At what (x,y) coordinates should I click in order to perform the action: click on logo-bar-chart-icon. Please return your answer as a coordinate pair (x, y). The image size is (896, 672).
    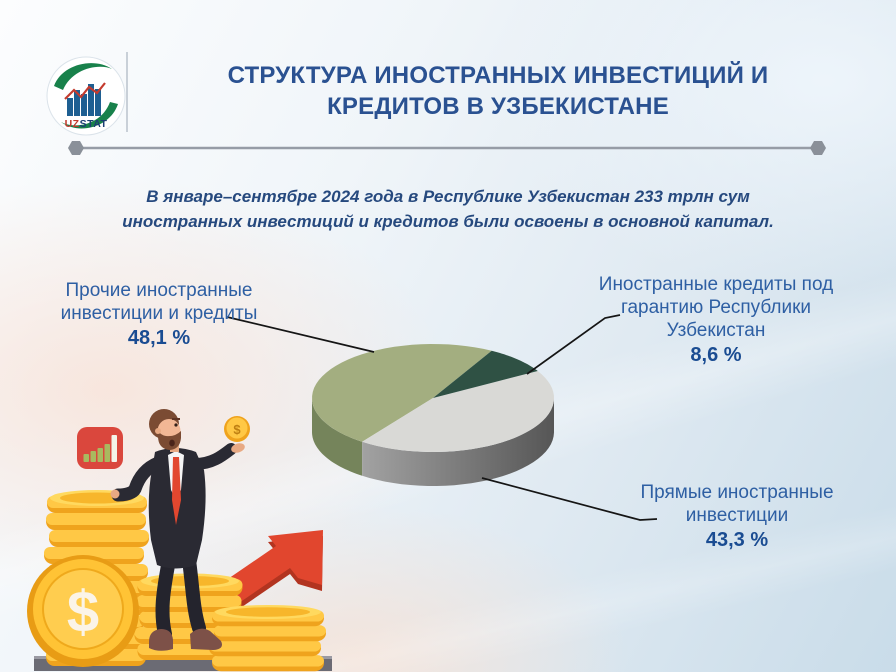
    Looking at the image, I should click on (84, 100).